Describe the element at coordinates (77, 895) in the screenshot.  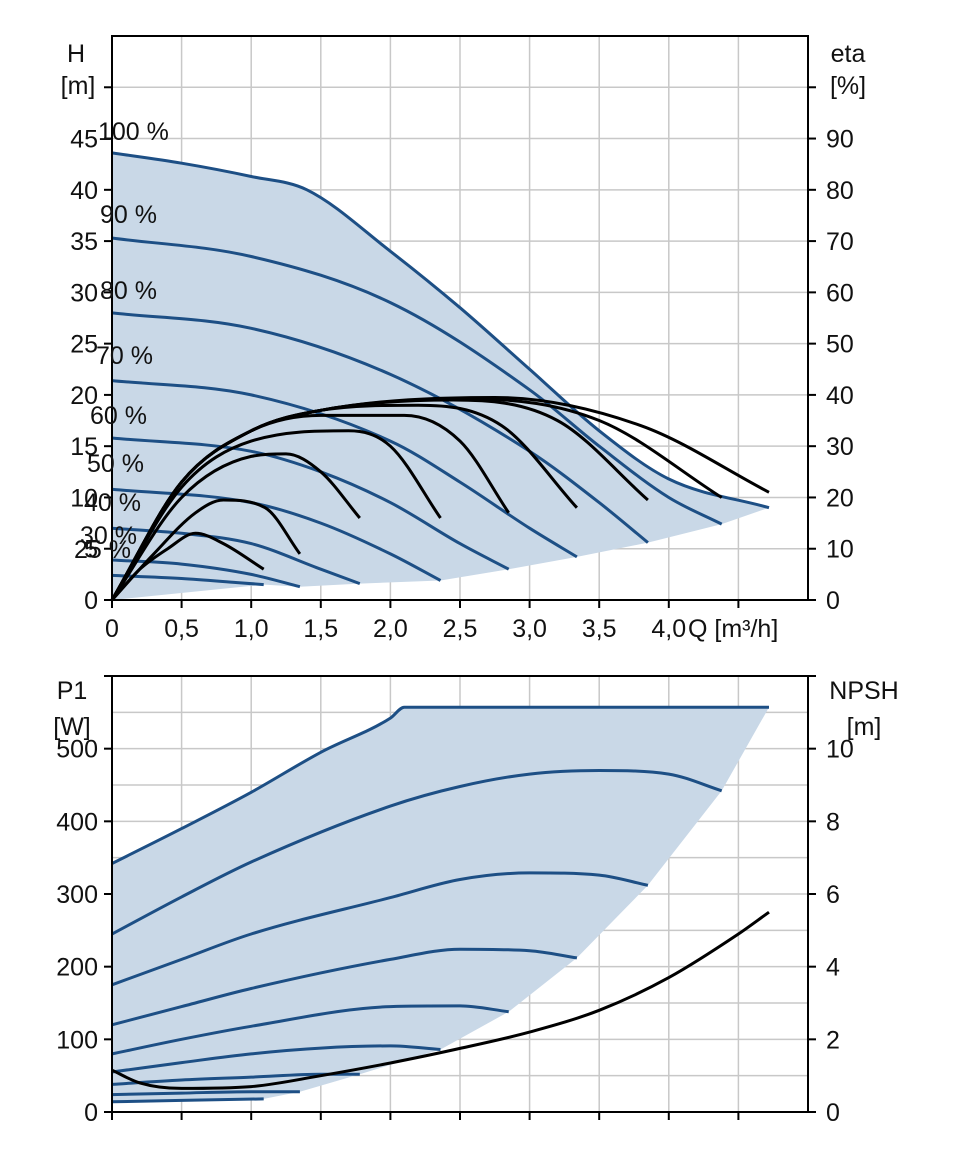
I see `power-tick-label: 300` at that location.